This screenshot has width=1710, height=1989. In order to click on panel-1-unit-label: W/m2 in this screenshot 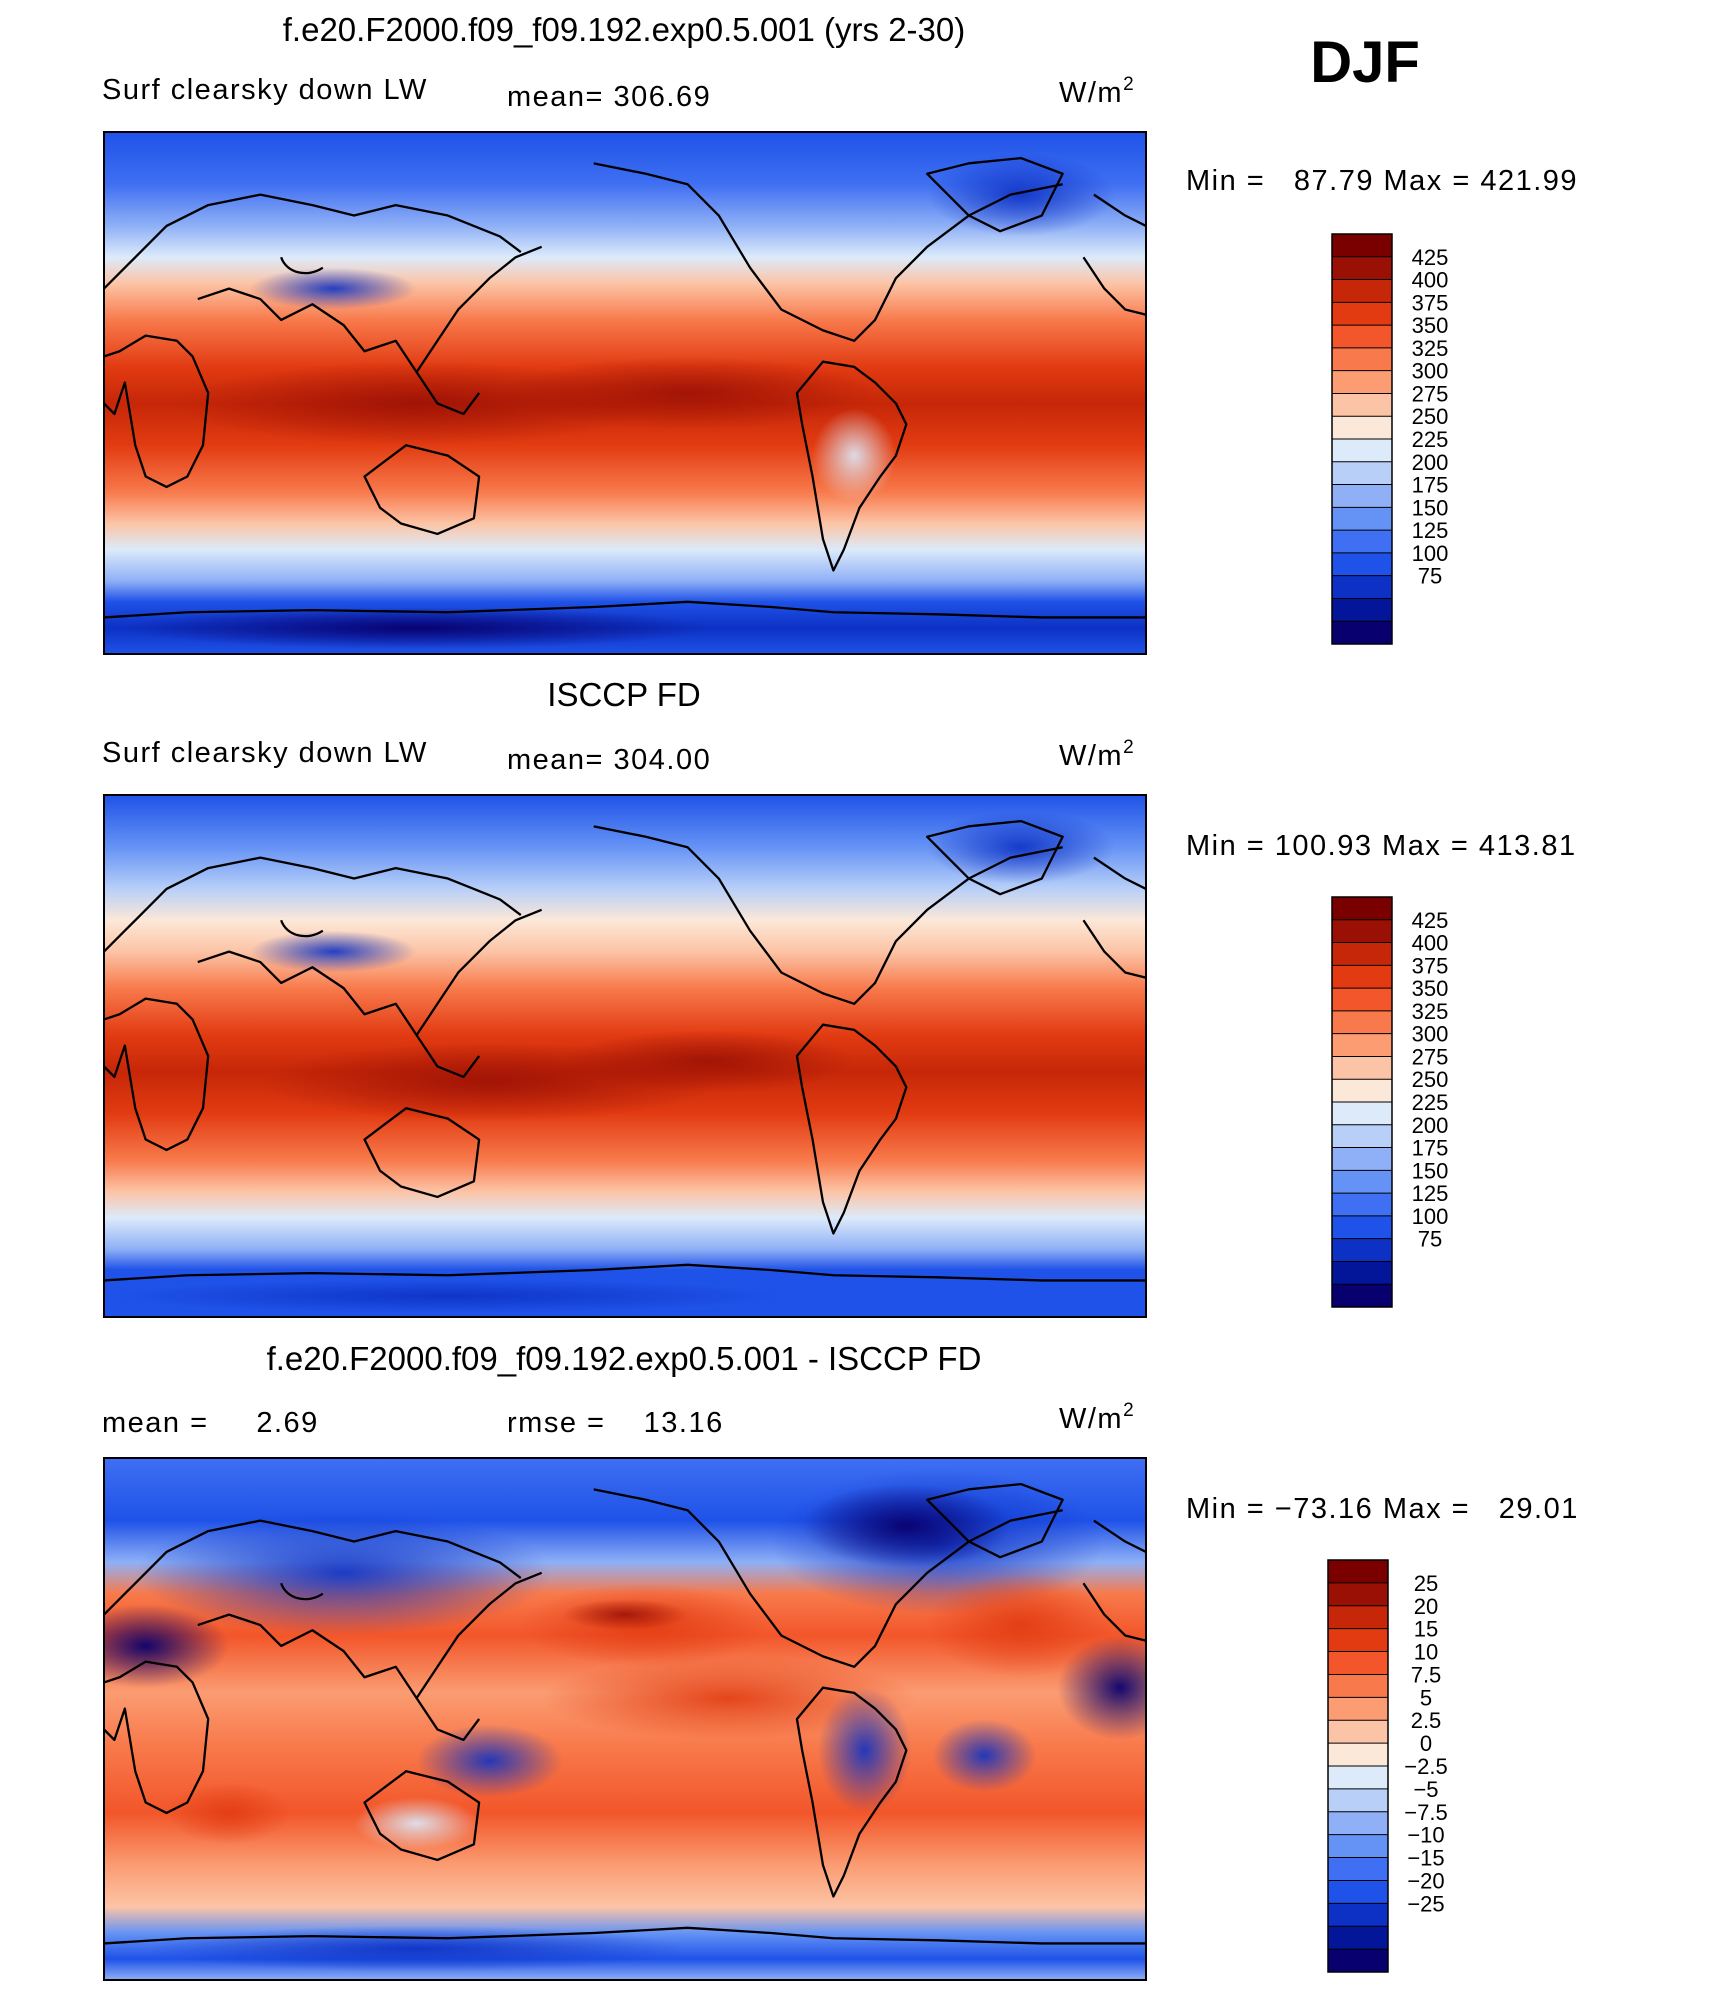, I will do `click(1097, 91)`.